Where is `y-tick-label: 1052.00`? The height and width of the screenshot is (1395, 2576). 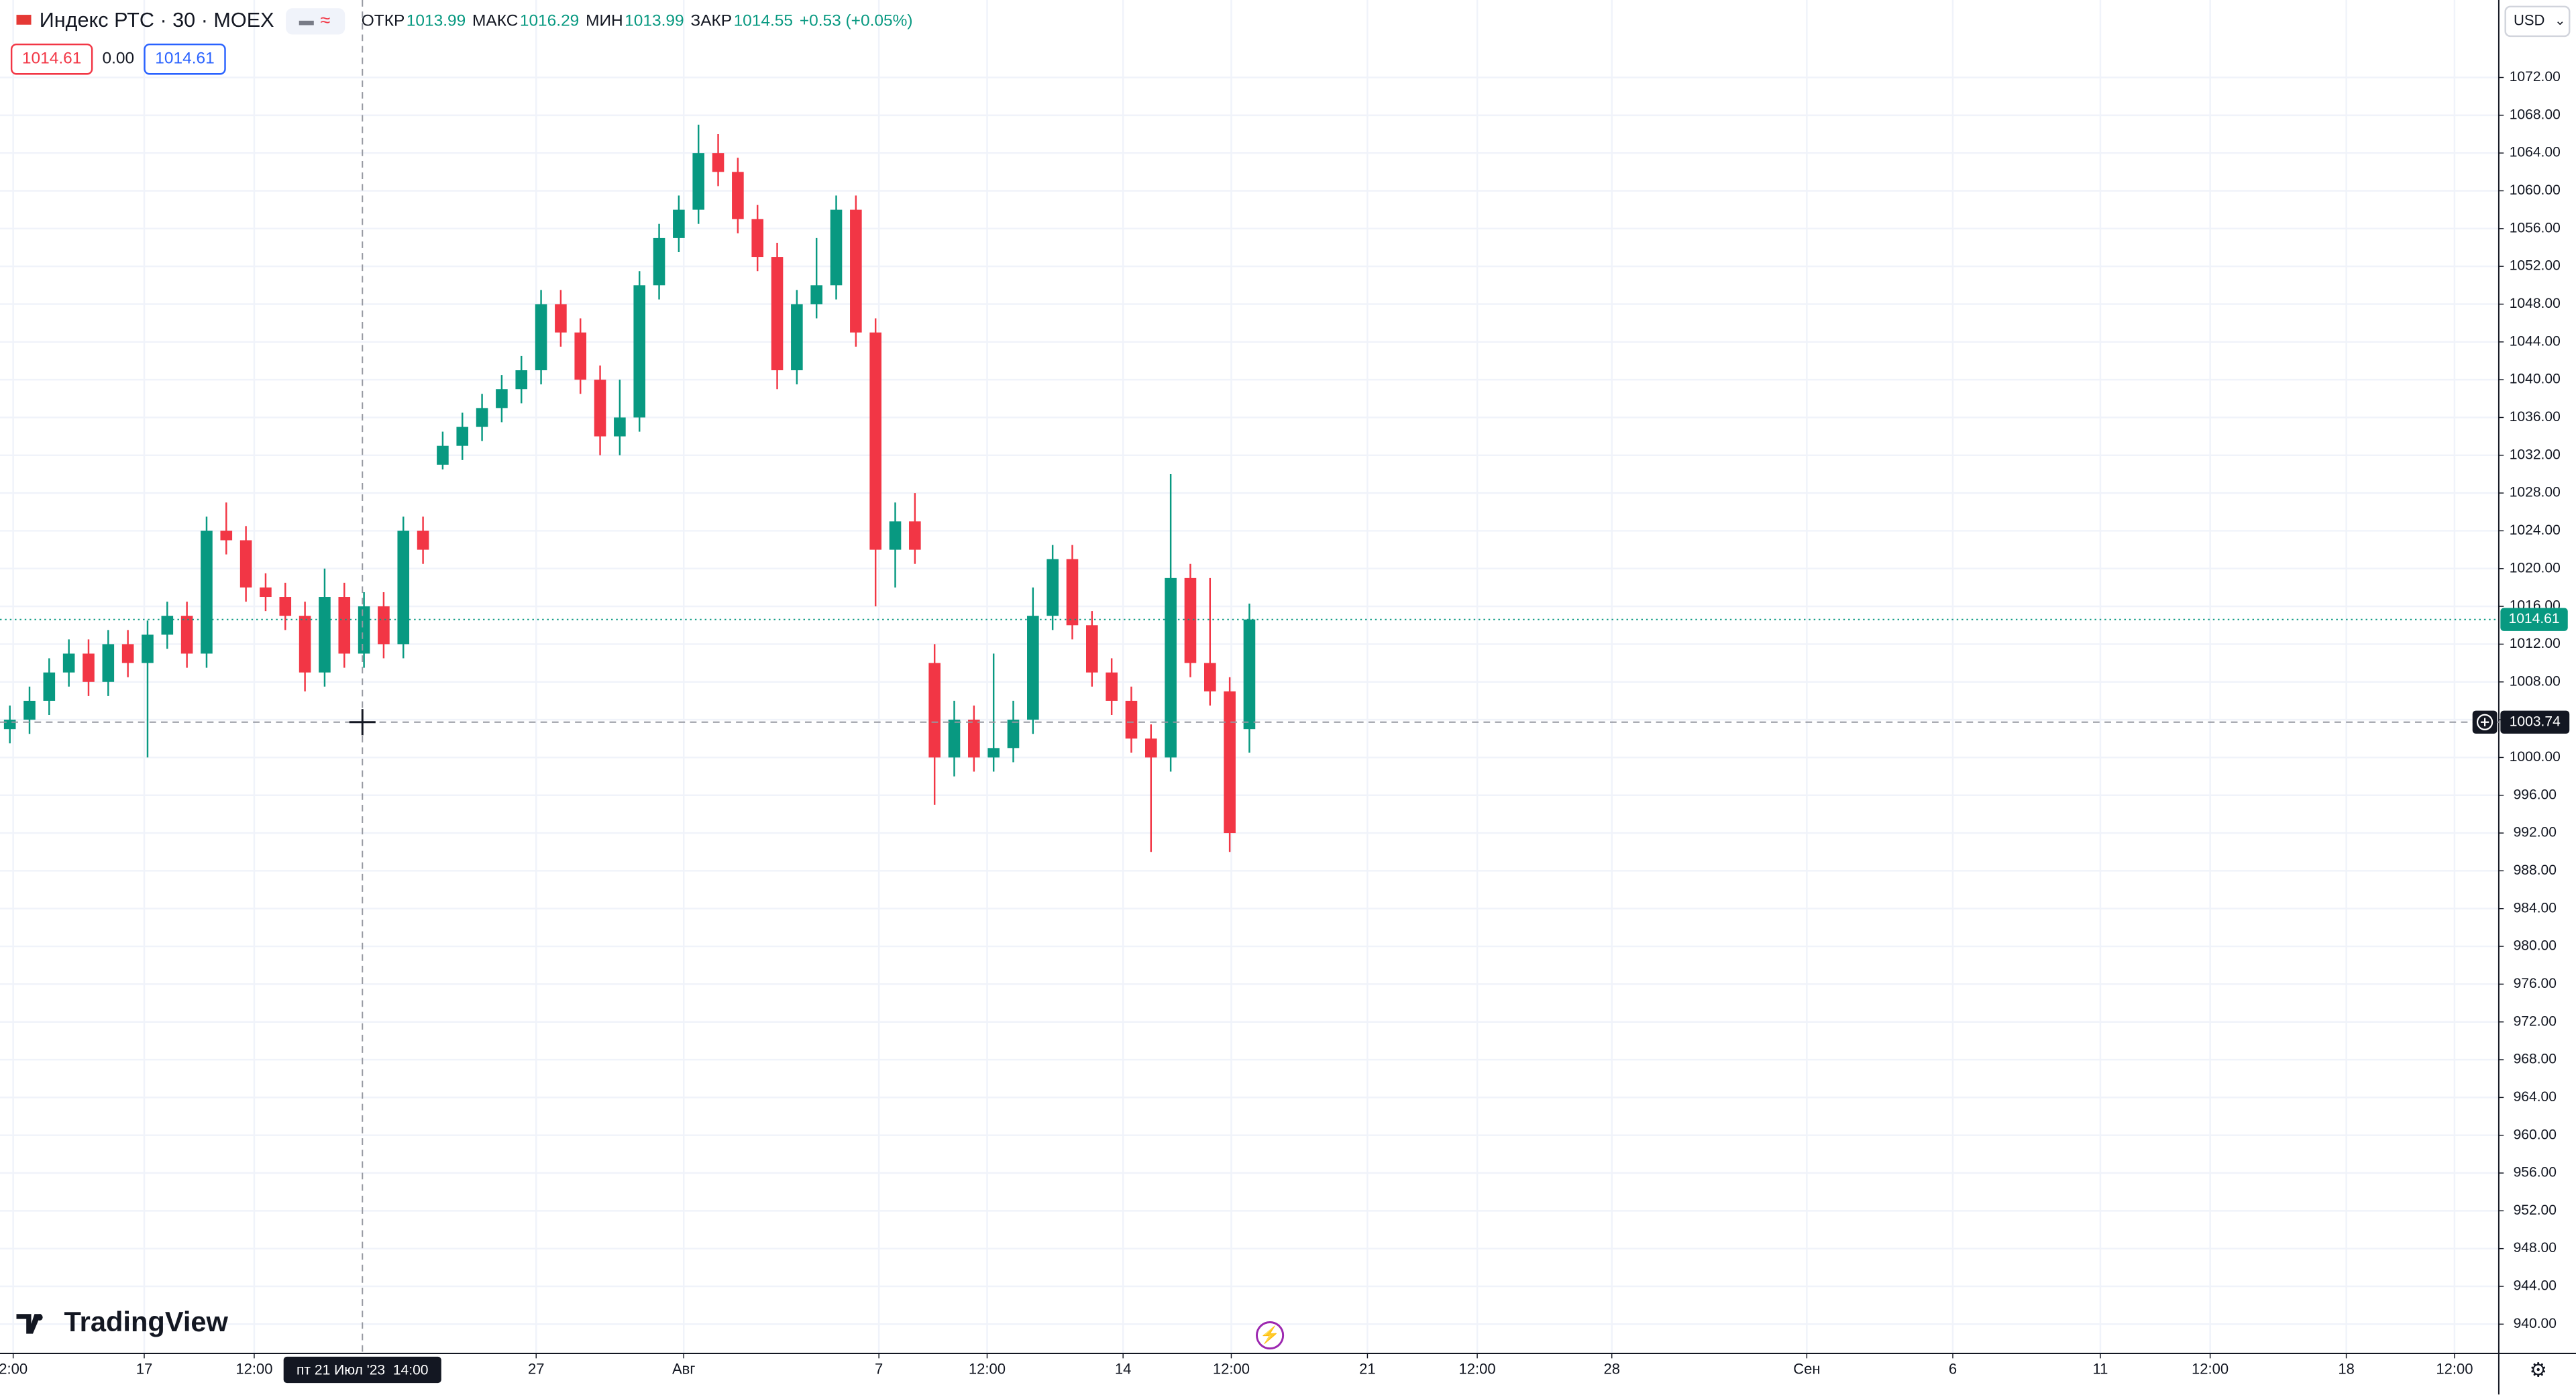 y-tick-label: 1052.00 is located at coordinates (2535, 266).